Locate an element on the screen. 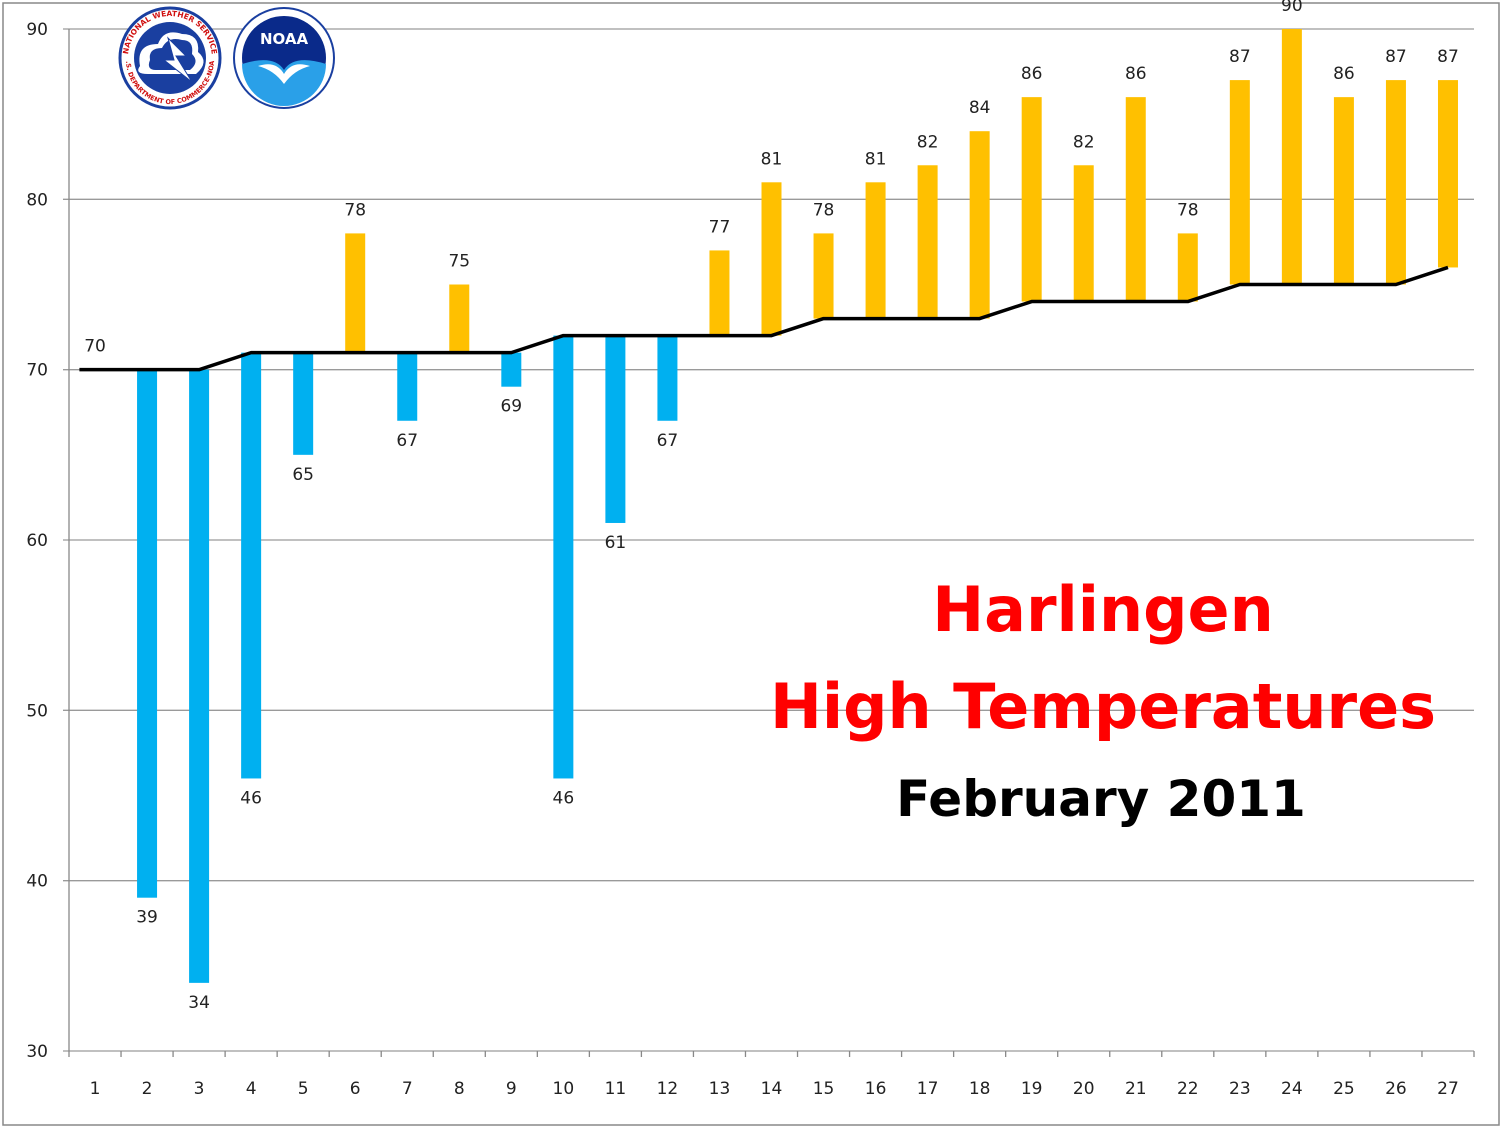  x-tick-label: 1 is located at coordinates (95, 1089).